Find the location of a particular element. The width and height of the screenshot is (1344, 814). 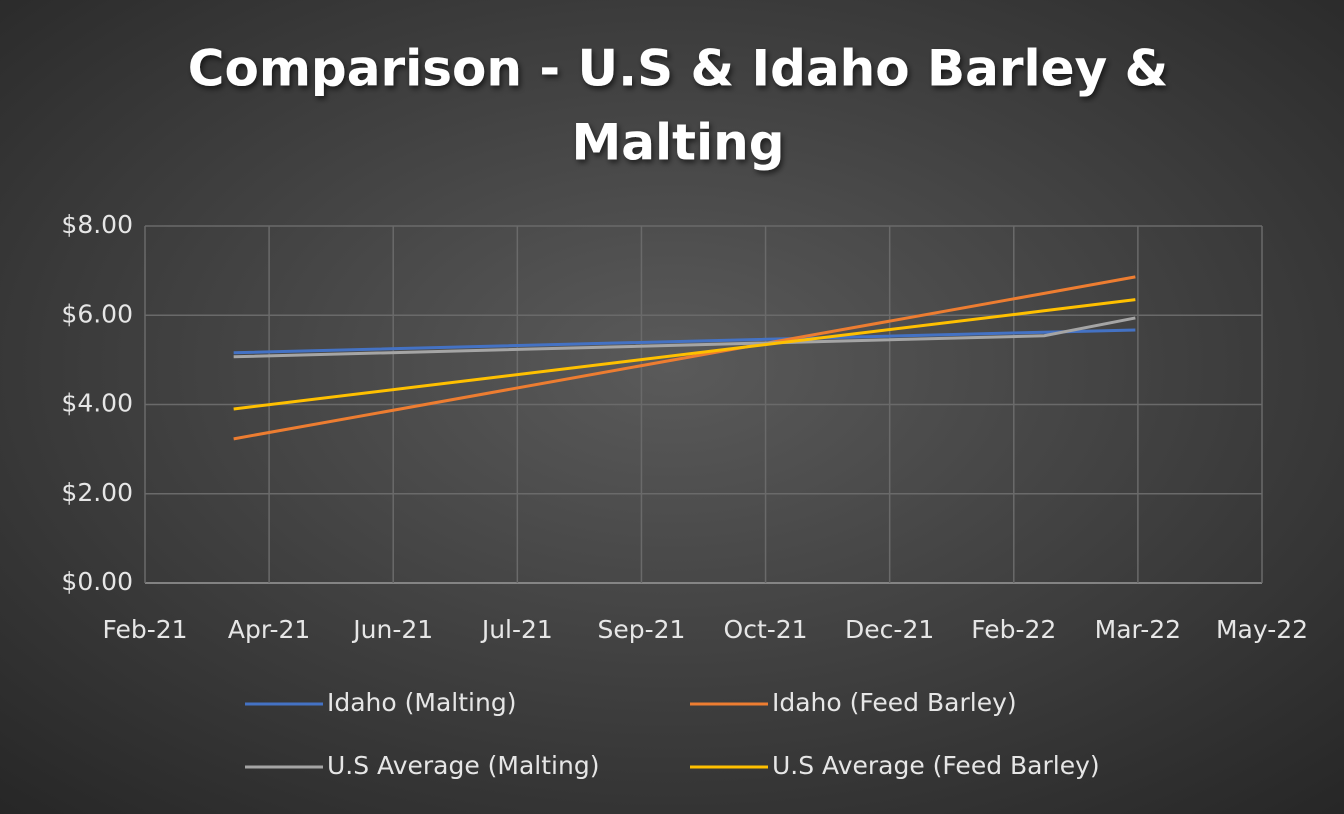

x-tick-label: May-22 is located at coordinates (1262, 629).